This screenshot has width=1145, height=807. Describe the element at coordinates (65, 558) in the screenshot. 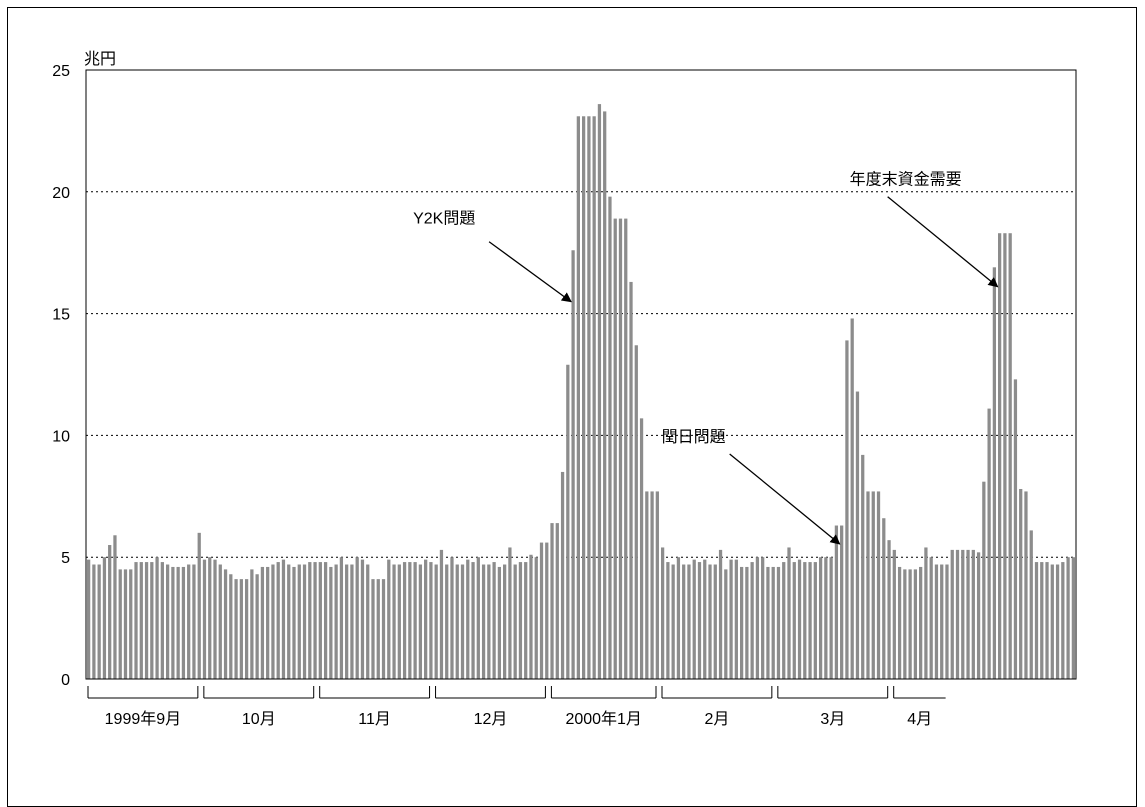

I see `y-tick-label: 5` at that location.